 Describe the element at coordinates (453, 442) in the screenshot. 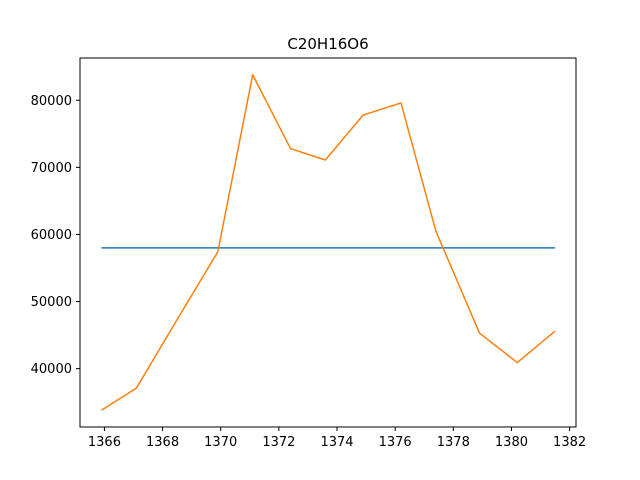

I see `x-tick-label: 1378` at that location.